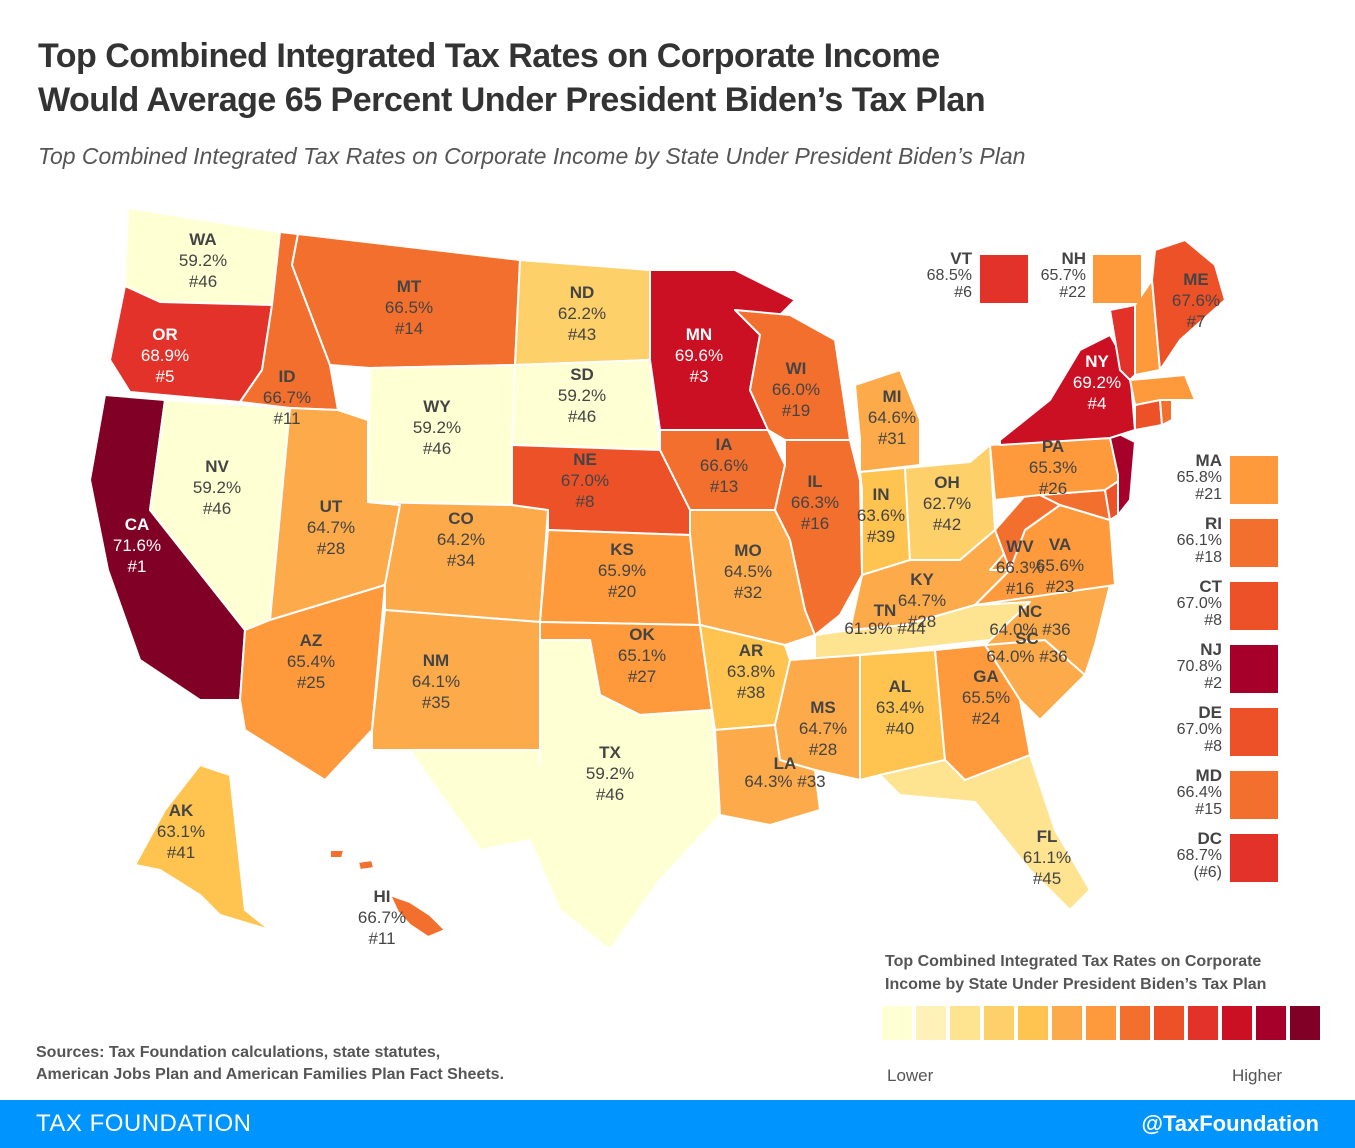 The height and width of the screenshot is (1148, 1355). I want to click on state-rank: #40, so click(900, 728).